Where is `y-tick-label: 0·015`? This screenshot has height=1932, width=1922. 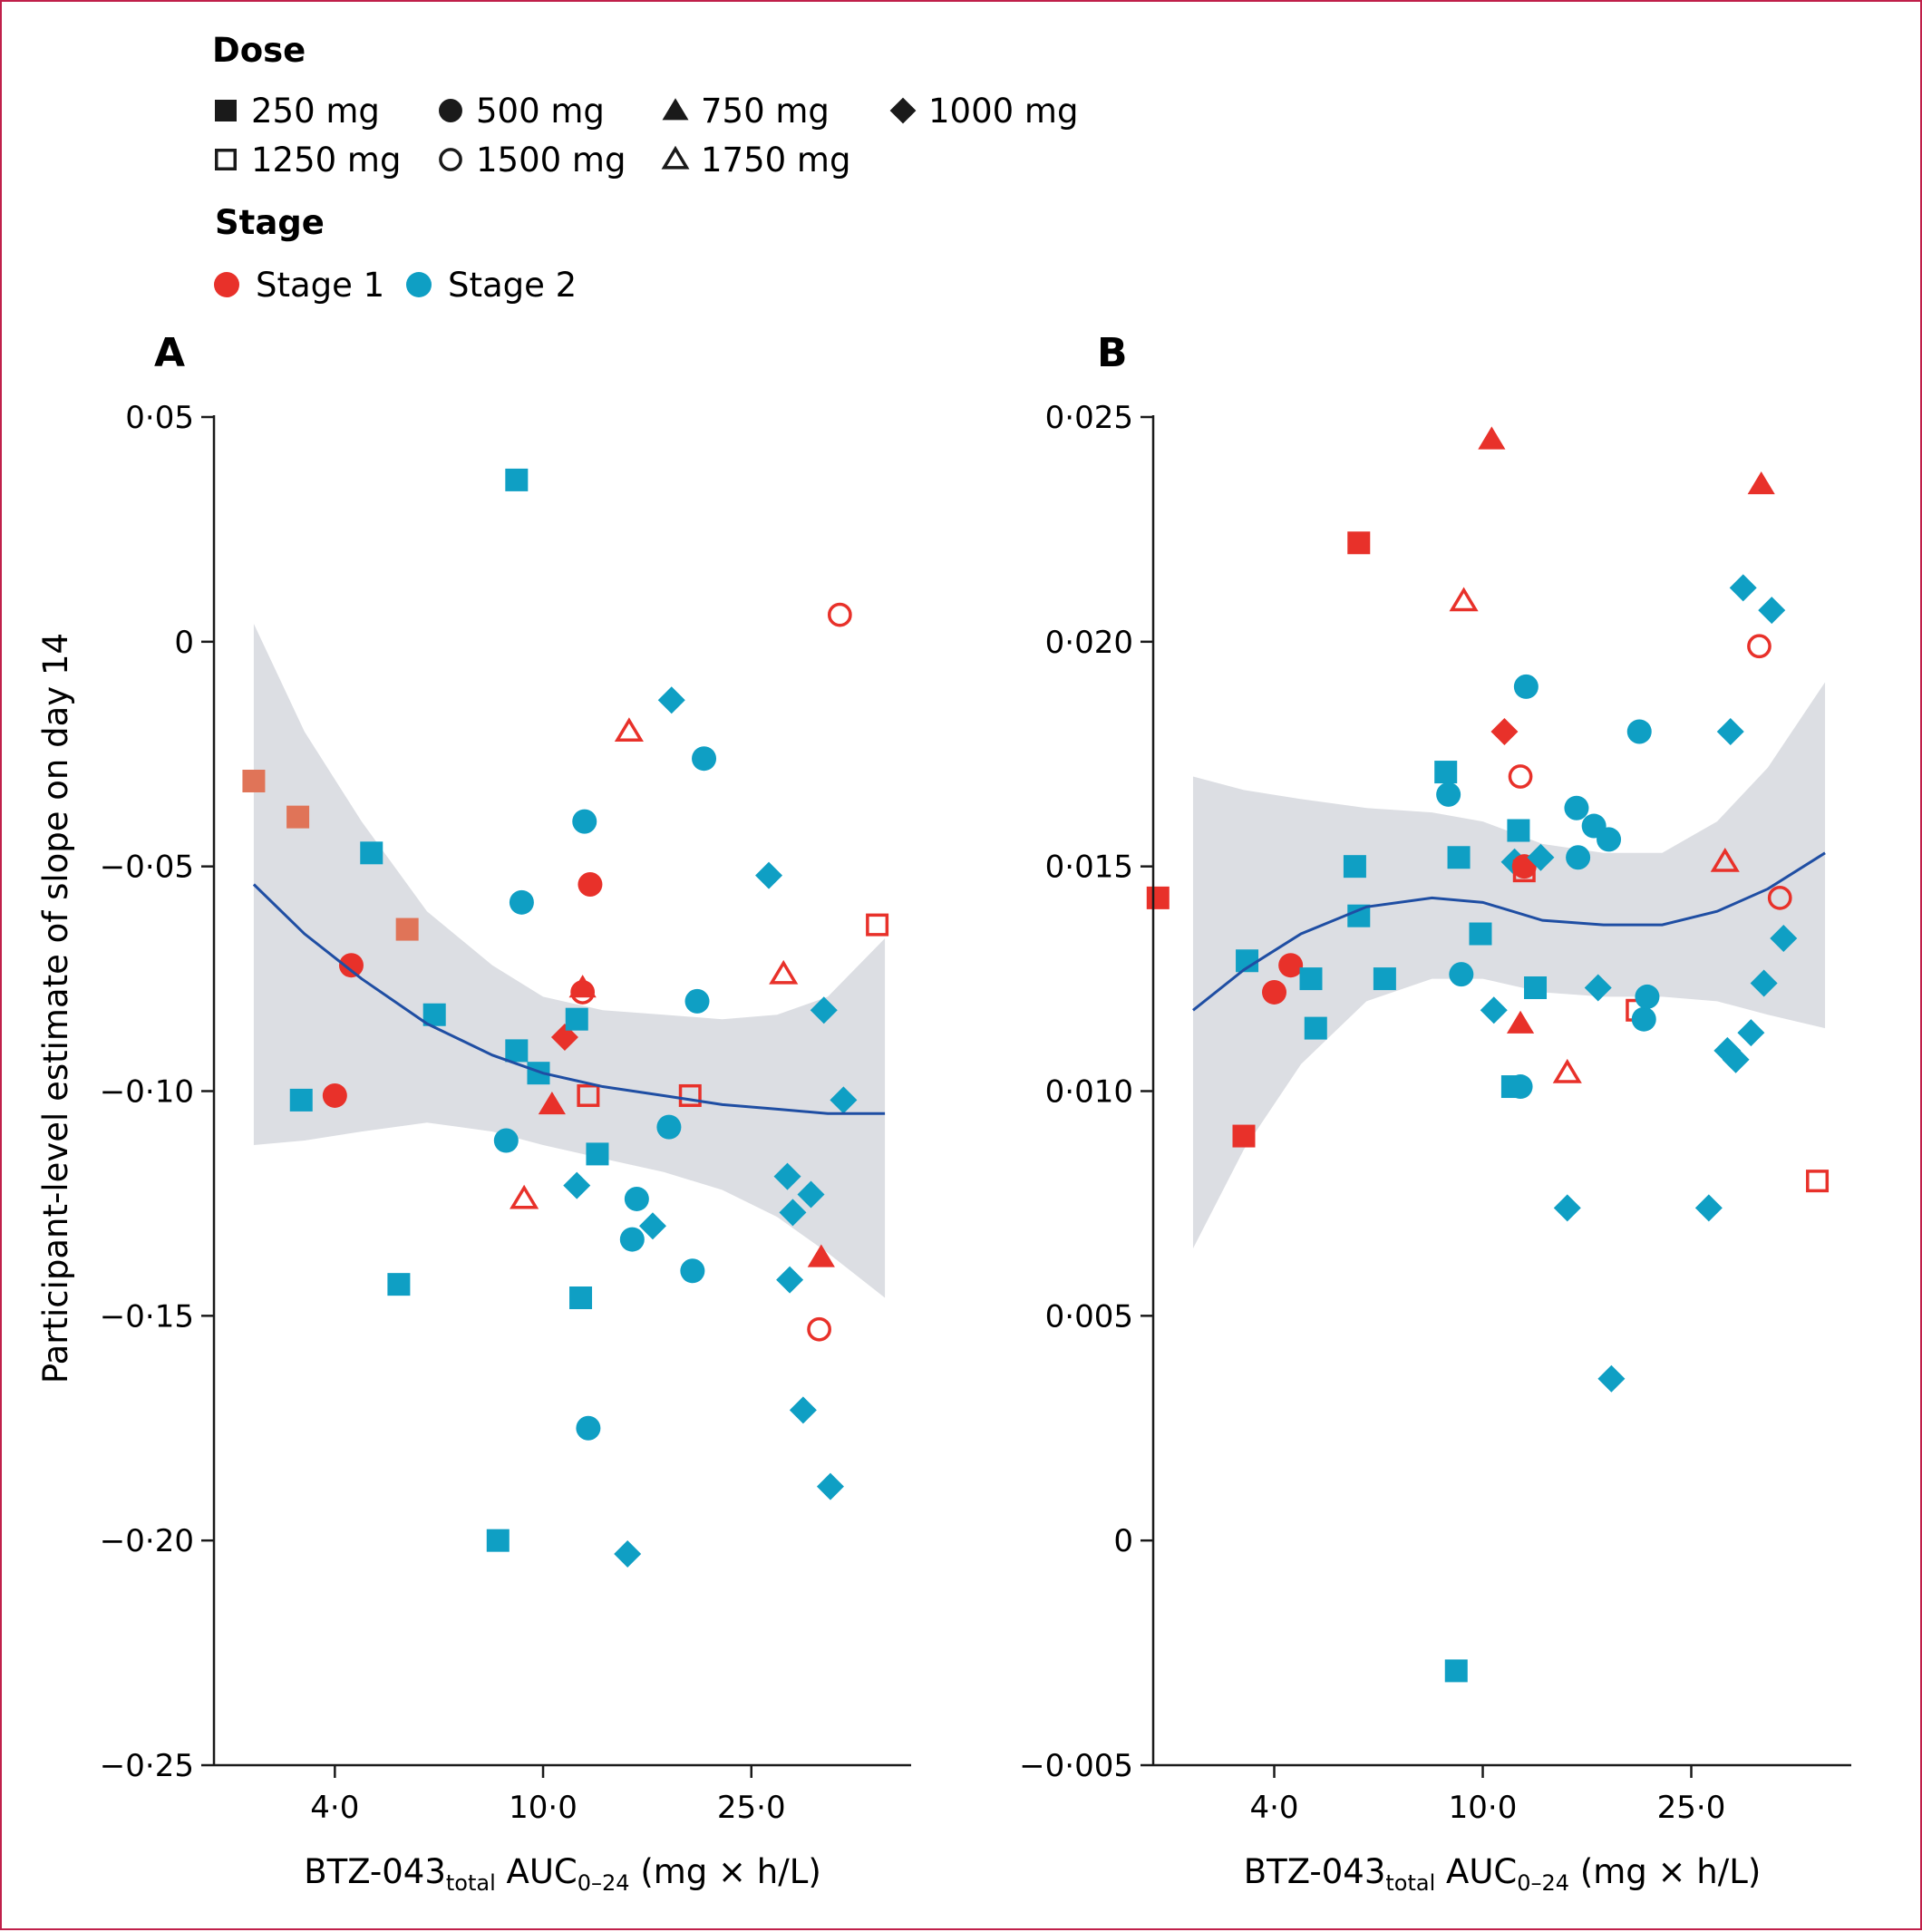
y-tick-label: 0·015 is located at coordinates (1089, 867).